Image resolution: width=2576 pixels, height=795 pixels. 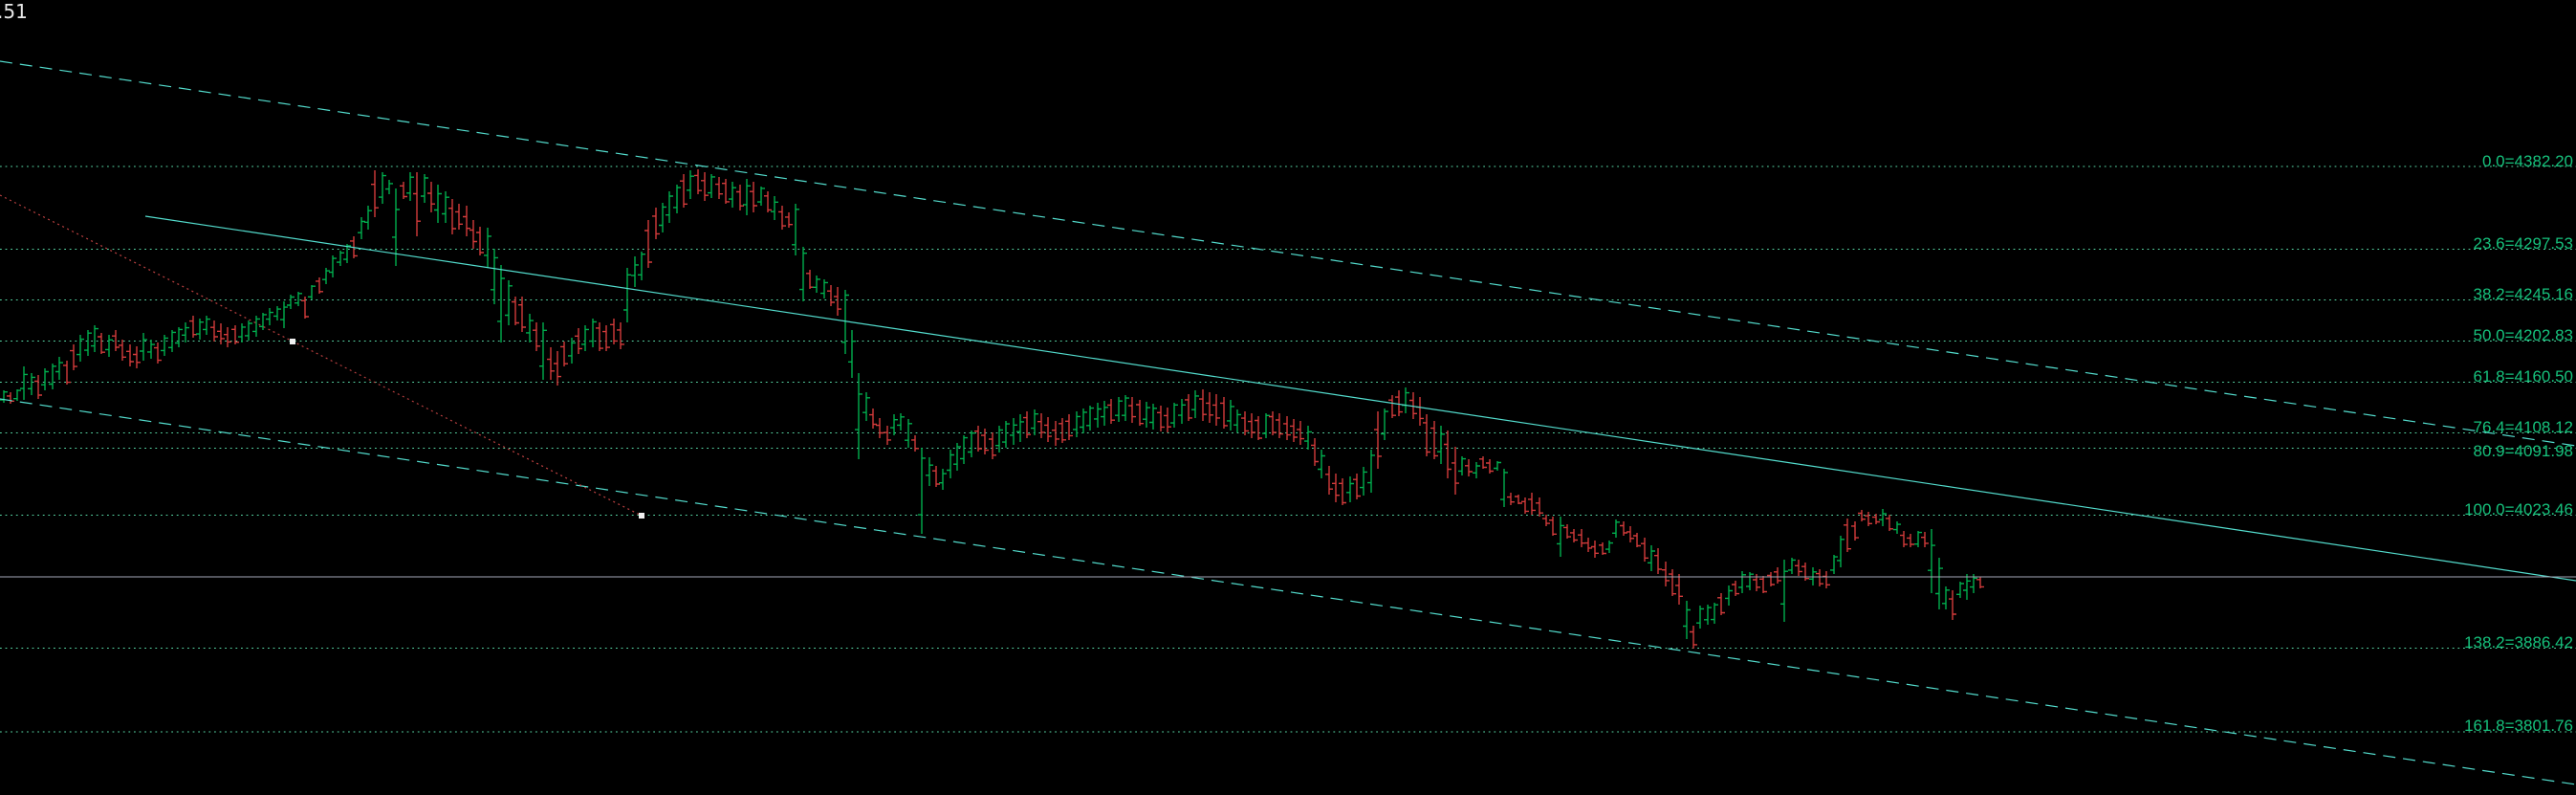 I want to click on fib-level-label-138.2: 138.2=3886.42, so click(x=2518, y=642).